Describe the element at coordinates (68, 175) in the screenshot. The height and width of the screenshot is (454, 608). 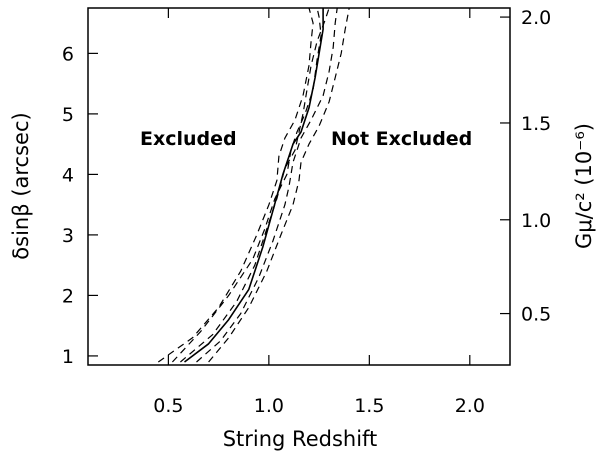
I see `y-tick-label: 4` at that location.